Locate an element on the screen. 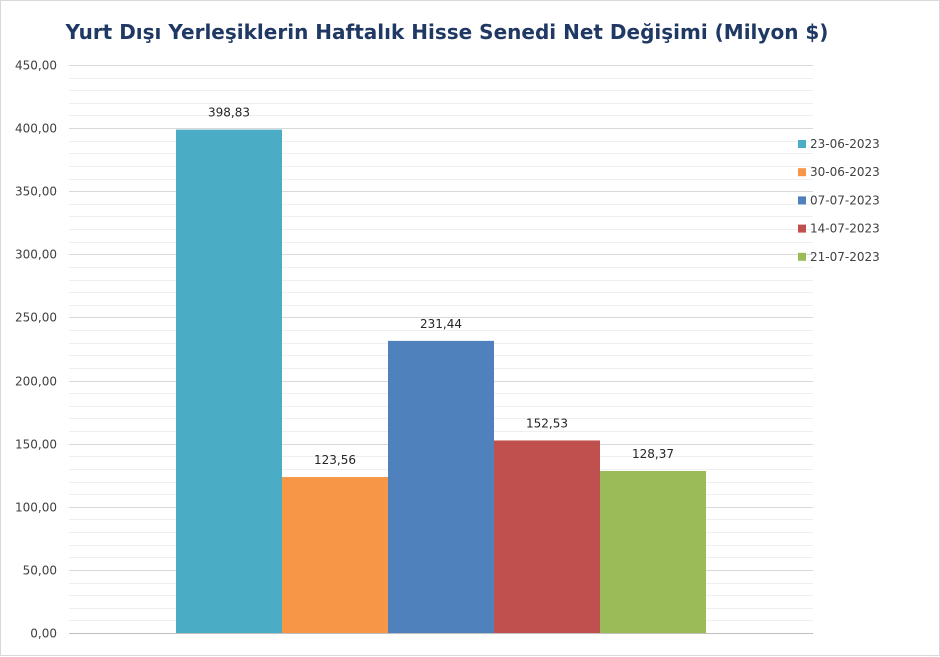 The height and width of the screenshot is (657, 940). bar-07-07-2023 is located at coordinates (441, 486).